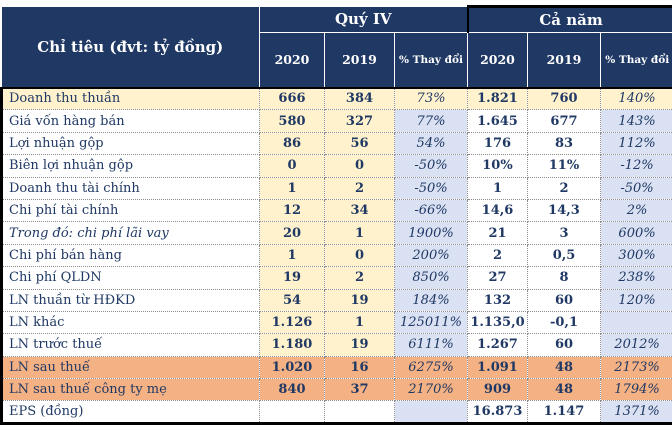  Describe the element at coordinates (431, 345) in the screenshot. I see `cell-q4-change: 6111%` at that location.